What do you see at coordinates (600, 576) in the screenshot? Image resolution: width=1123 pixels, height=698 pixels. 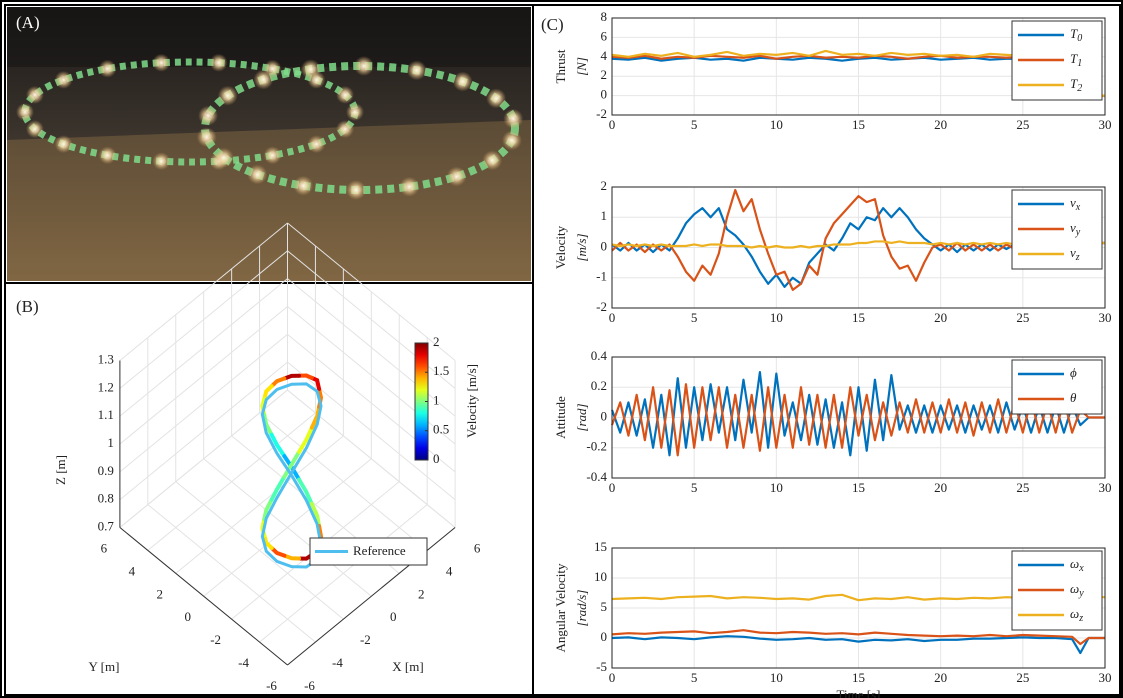 I see `y-tick-label: 10` at bounding box center [600, 576].